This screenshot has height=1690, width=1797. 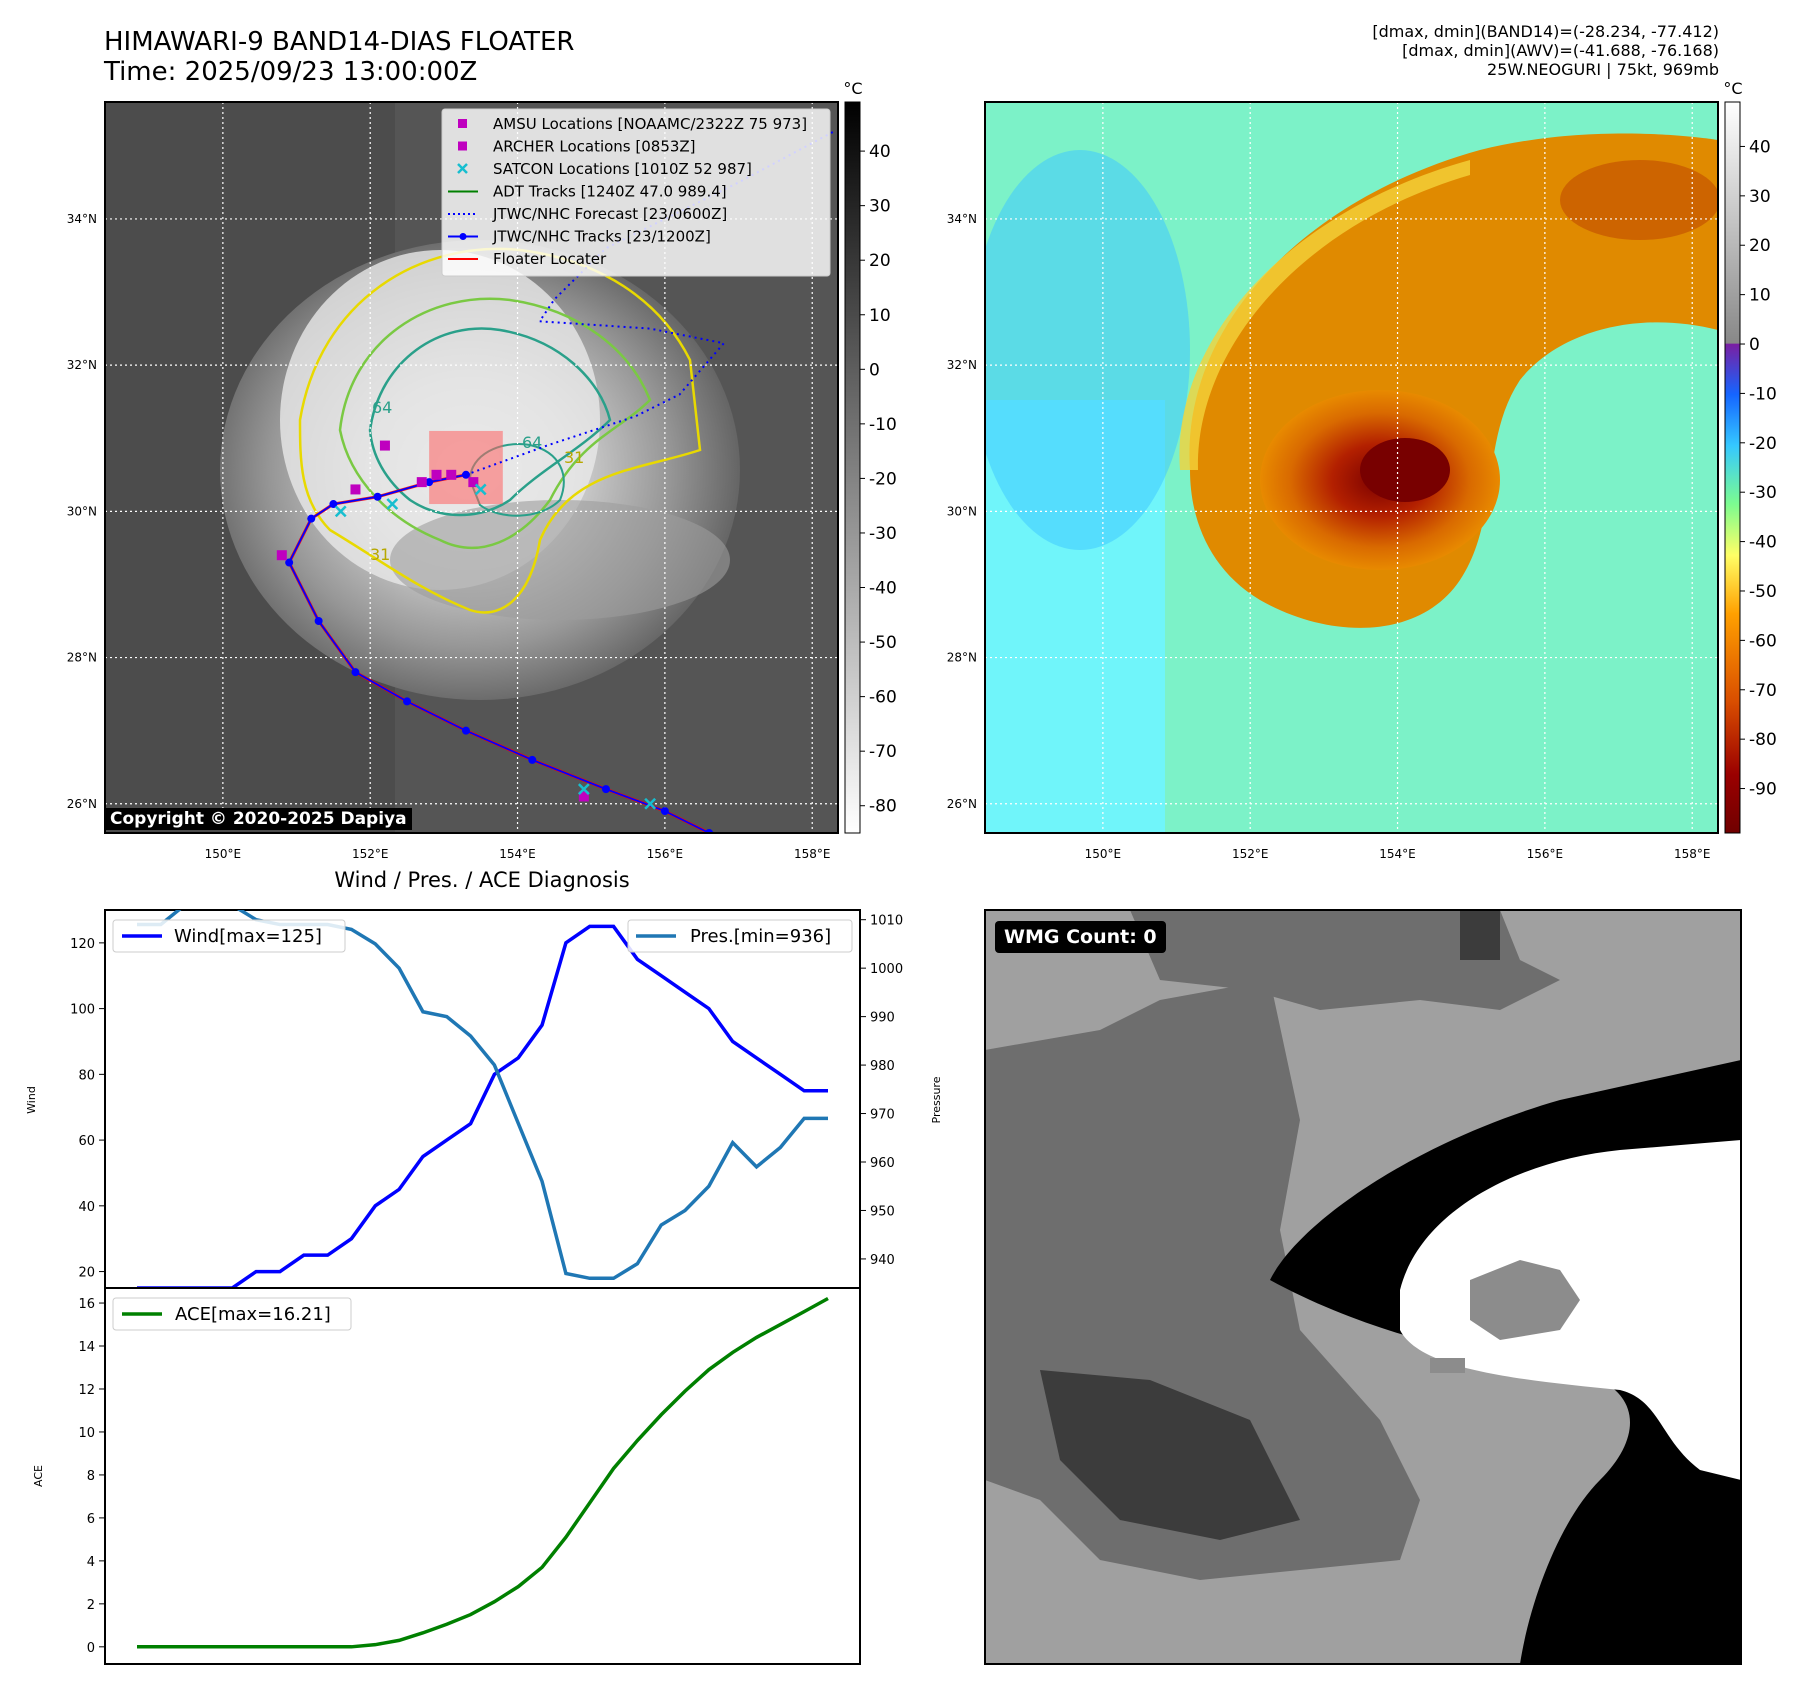 What do you see at coordinates (882, 1163) in the screenshot?
I see `pressure-tick-label: 960` at bounding box center [882, 1163].